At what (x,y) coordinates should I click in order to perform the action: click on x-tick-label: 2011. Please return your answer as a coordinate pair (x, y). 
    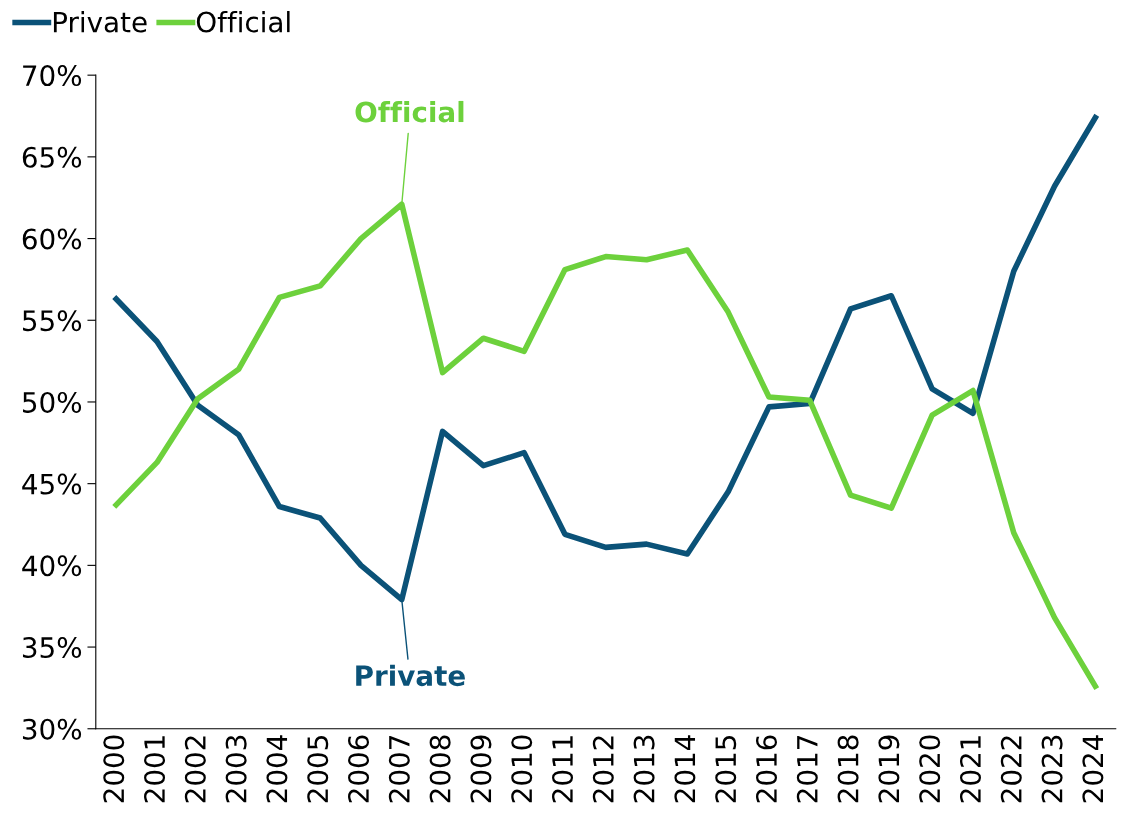
    Looking at the image, I should click on (563, 769).